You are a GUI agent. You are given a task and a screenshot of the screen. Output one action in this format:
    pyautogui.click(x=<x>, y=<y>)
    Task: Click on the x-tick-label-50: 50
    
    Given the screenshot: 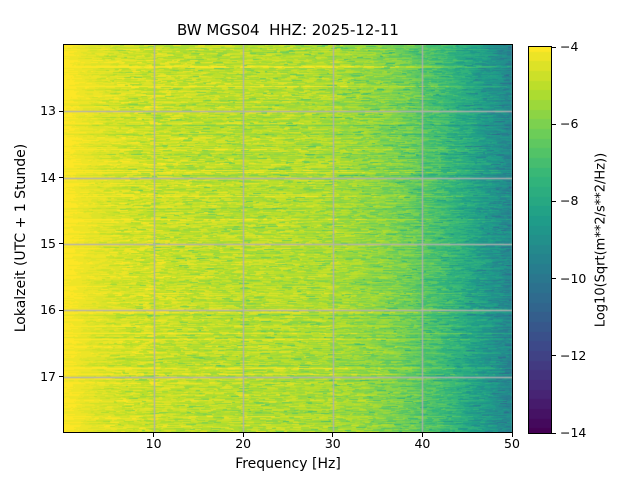 What is the action you would take?
    pyautogui.click(x=512, y=443)
    